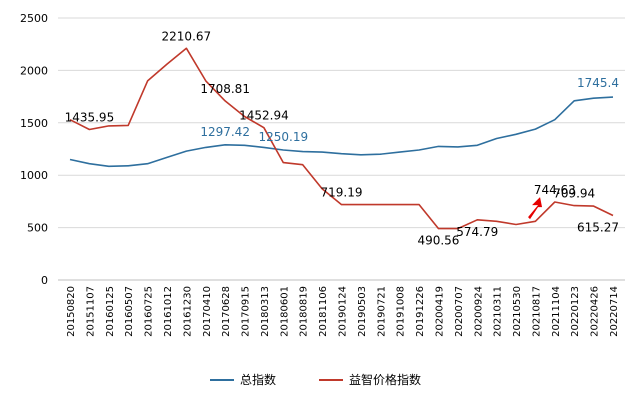 This screenshot has width=640, height=405. I want to click on data-label-4: 719.19, so click(342, 193).